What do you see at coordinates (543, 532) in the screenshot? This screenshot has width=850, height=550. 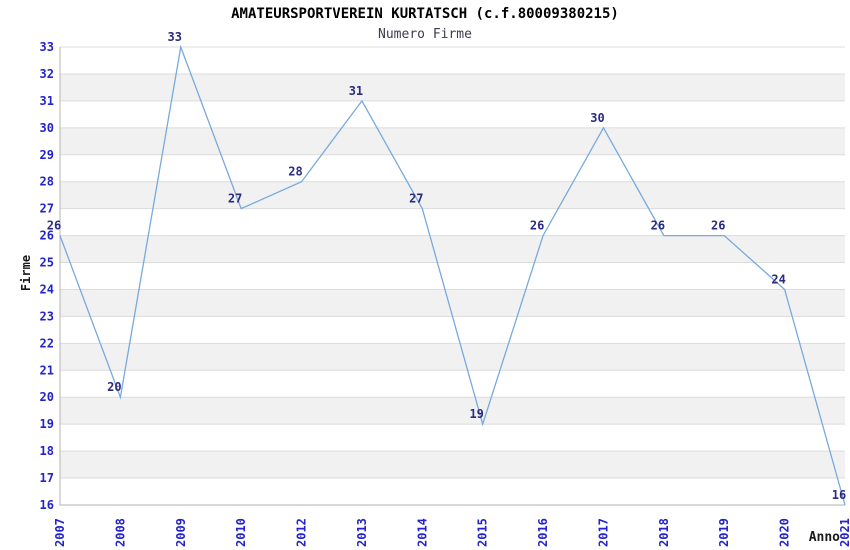 I see `x-tick-label: 2016` at bounding box center [543, 532].